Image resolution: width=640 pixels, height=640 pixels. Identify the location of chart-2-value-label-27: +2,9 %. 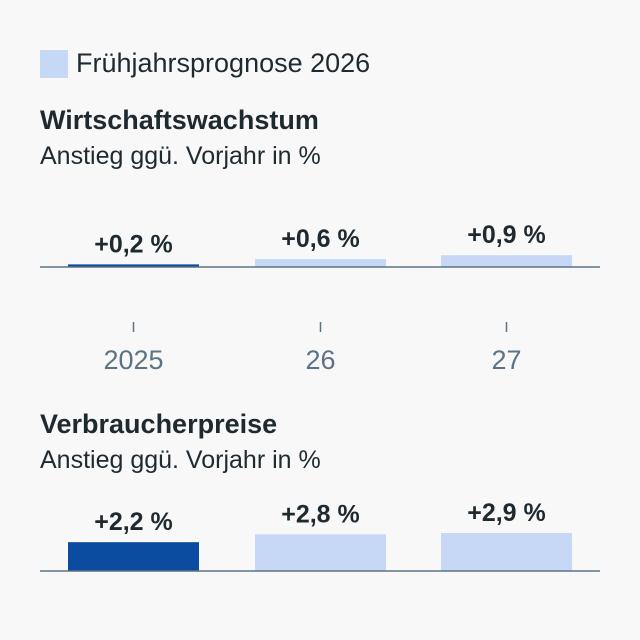
(506, 513).